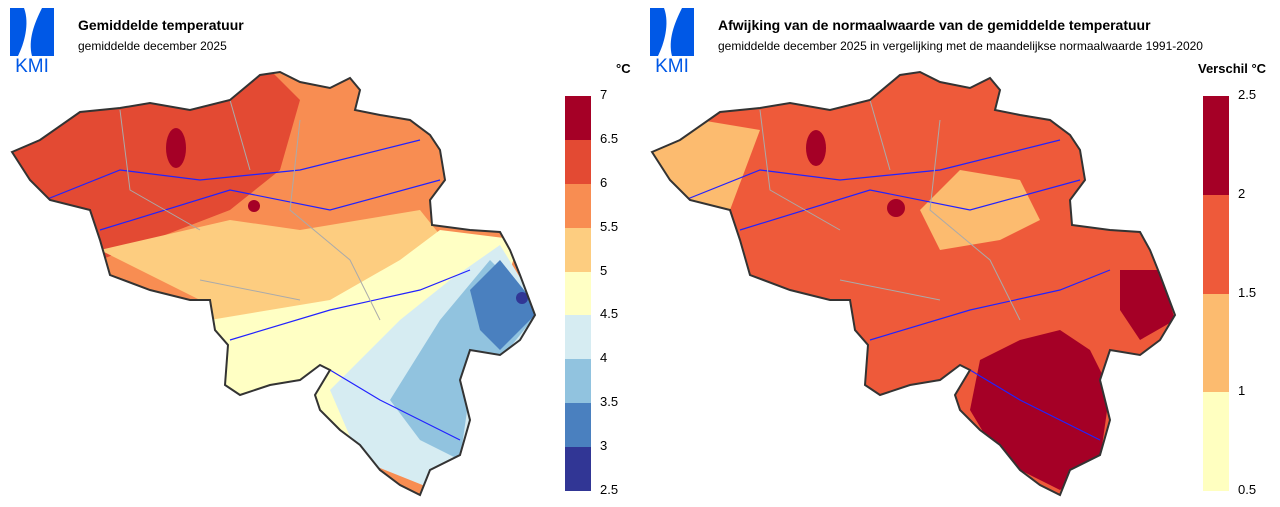  Describe the element at coordinates (623, 68) in the screenshot. I see `legend-unit: °C` at that location.